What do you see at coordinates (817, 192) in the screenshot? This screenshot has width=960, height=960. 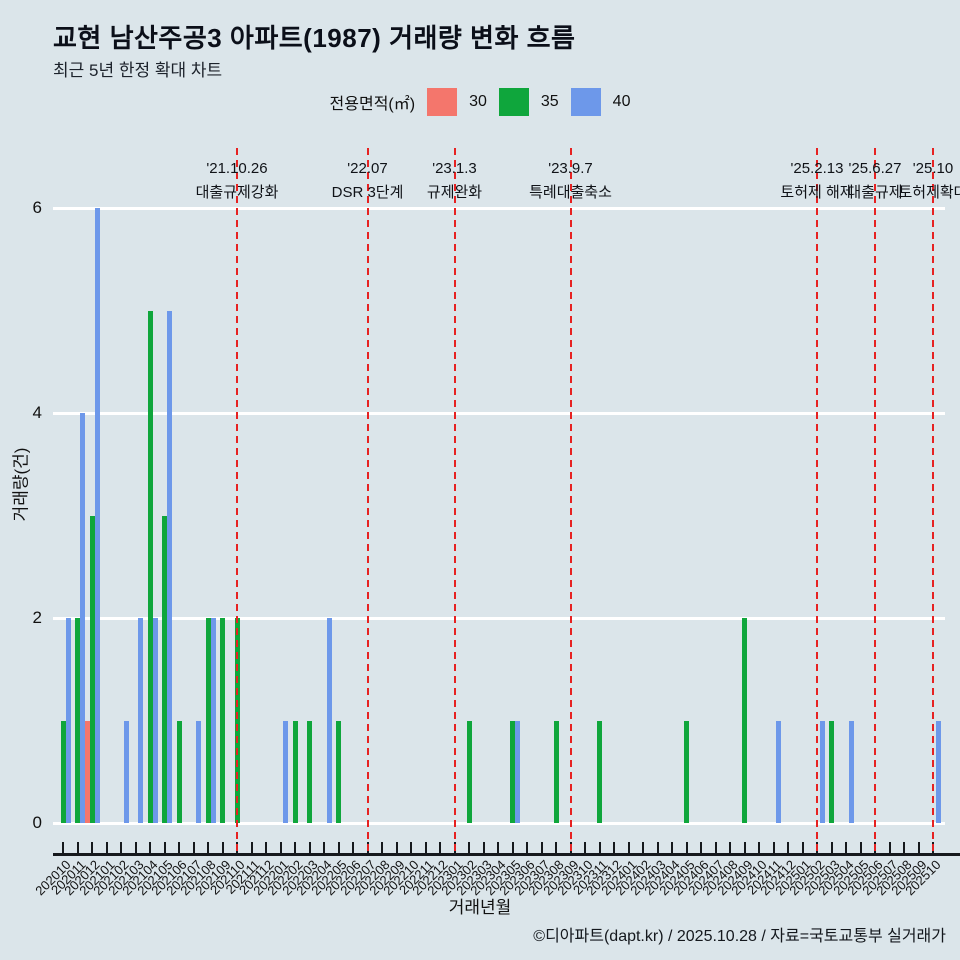 I see `event-label: 토허제 해제` at bounding box center [817, 192].